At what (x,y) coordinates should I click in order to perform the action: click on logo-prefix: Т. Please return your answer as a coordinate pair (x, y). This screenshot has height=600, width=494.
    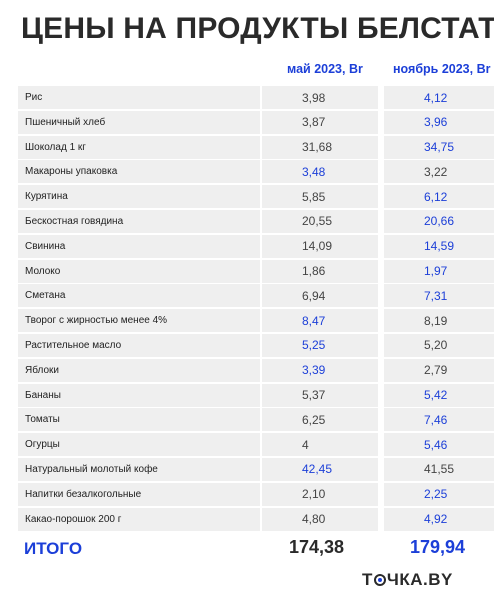
    Looking at the image, I should click on (367, 579).